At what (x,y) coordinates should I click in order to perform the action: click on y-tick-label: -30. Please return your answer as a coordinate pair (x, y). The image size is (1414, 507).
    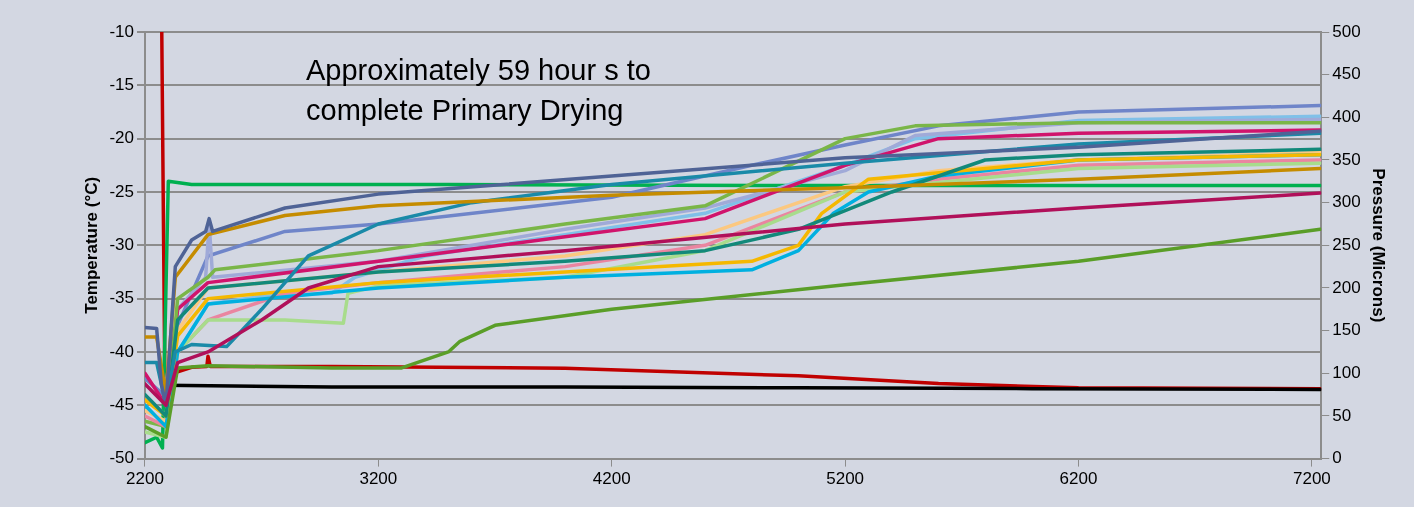
    Looking at the image, I should click on (121, 244).